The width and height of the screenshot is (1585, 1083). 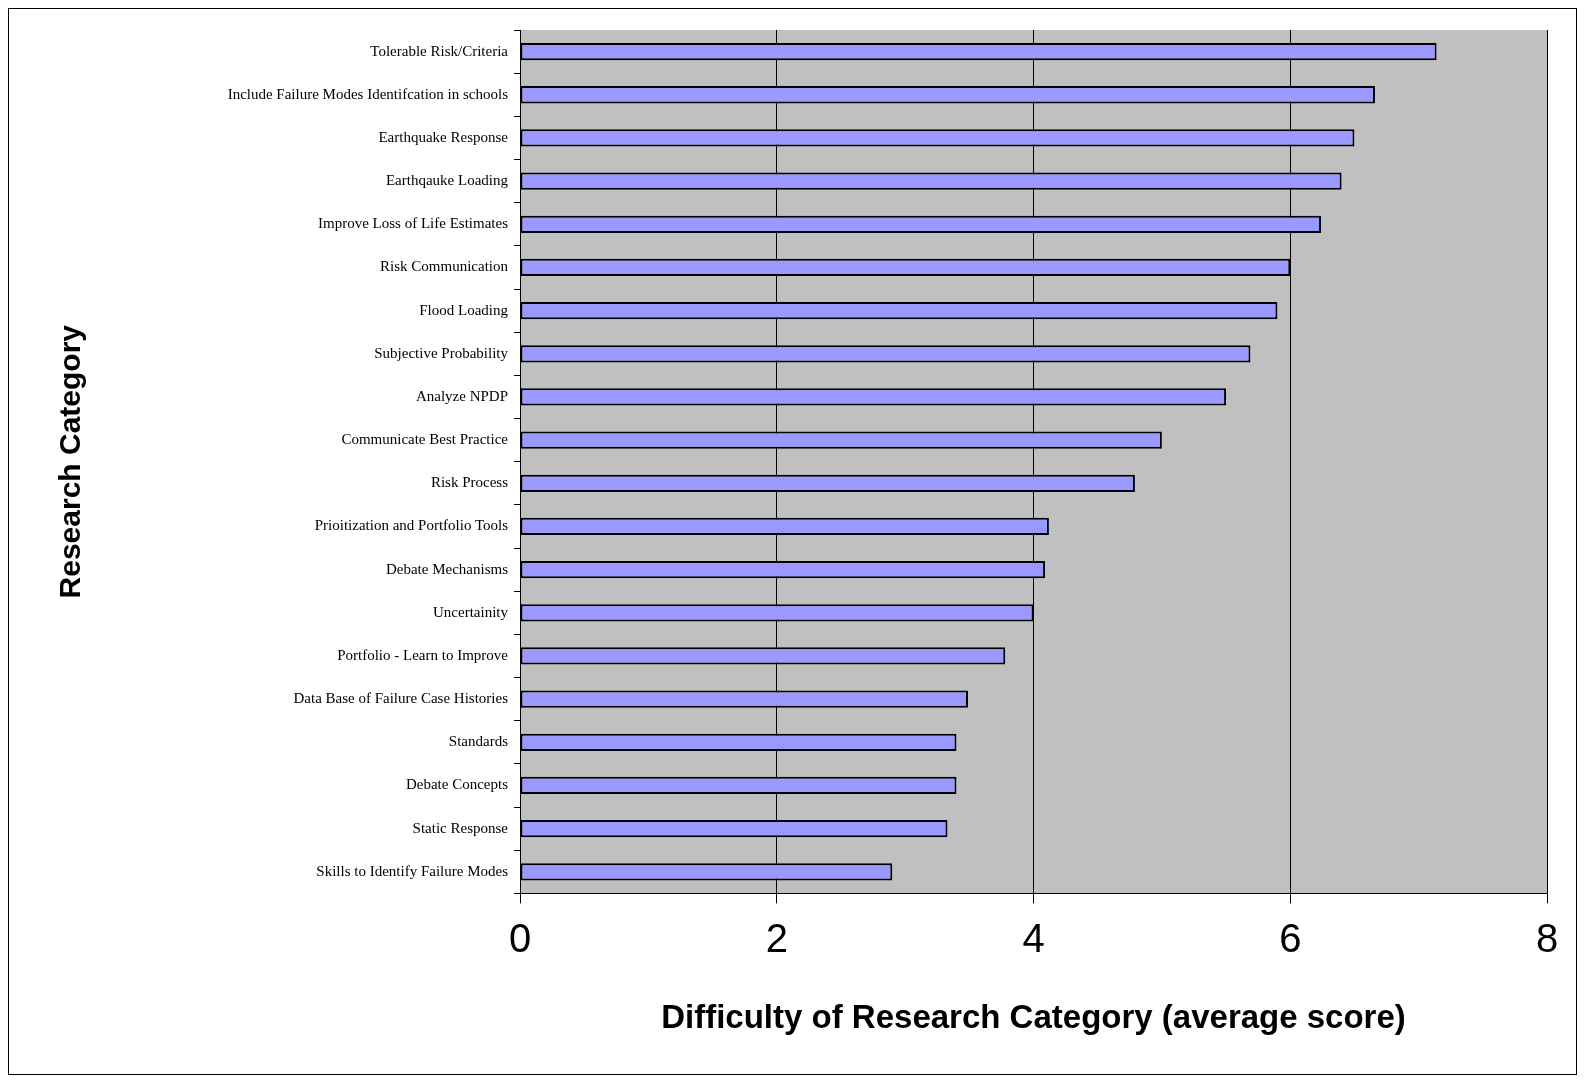 What do you see at coordinates (460, 827) in the screenshot?
I see `y-tick-label: Static Response` at bounding box center [460, 827].